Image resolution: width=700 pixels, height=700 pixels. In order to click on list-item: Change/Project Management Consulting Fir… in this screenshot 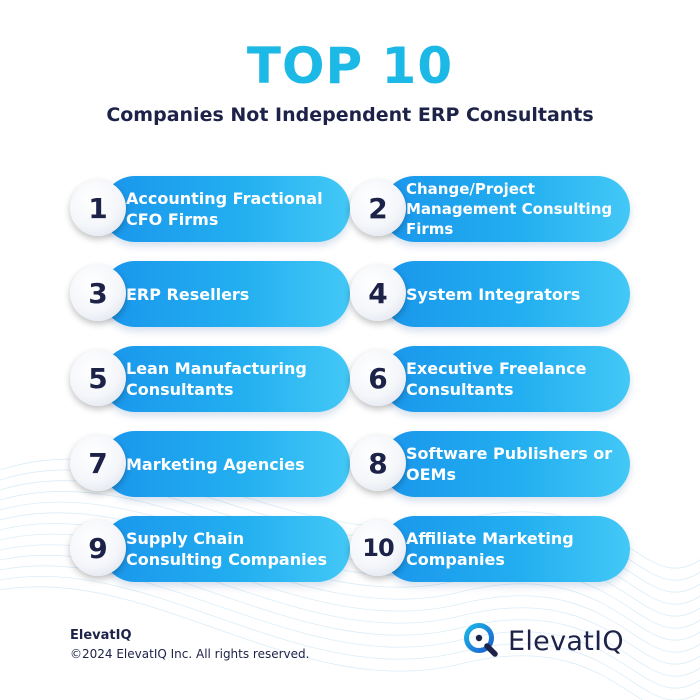, I will do `click(490, 209)`.